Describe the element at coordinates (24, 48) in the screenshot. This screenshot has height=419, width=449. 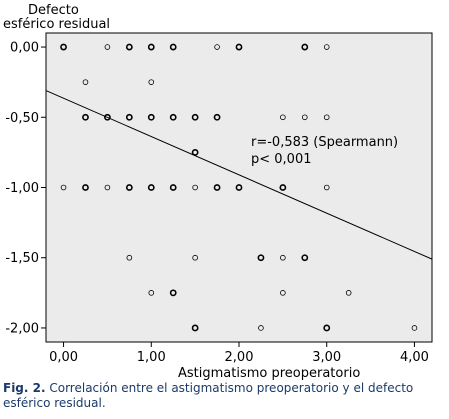
I see `y-tick-label: 0,00` at that location.